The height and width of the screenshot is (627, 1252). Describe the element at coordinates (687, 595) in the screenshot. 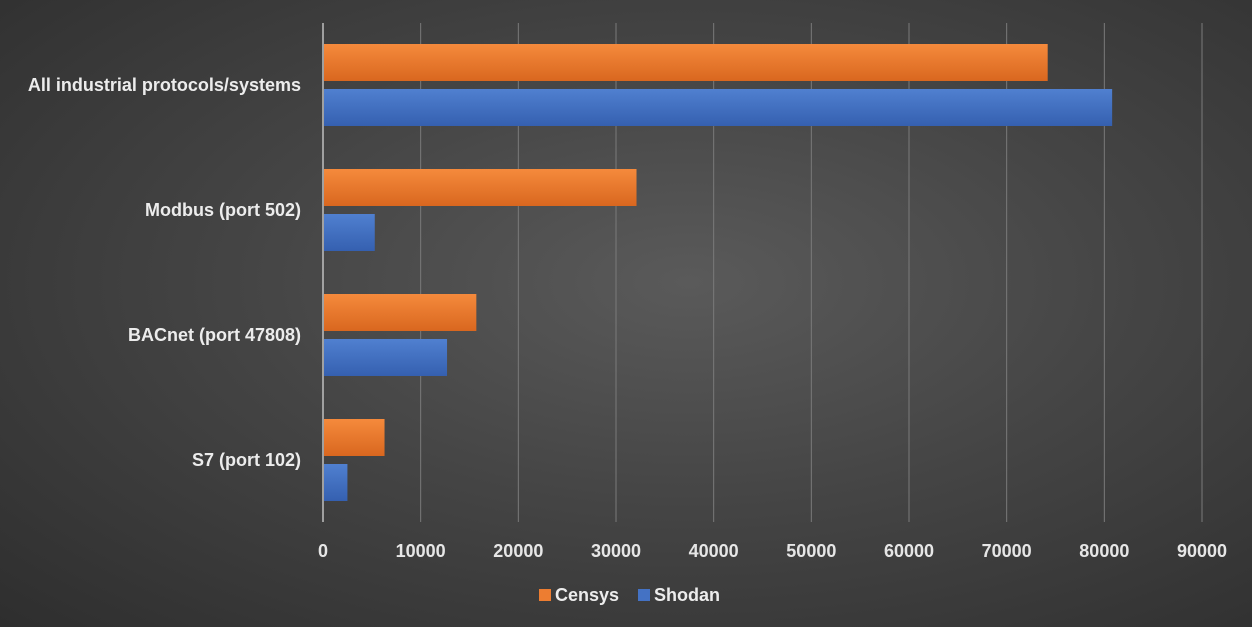

I see `legend-label: Shodan` at that location.